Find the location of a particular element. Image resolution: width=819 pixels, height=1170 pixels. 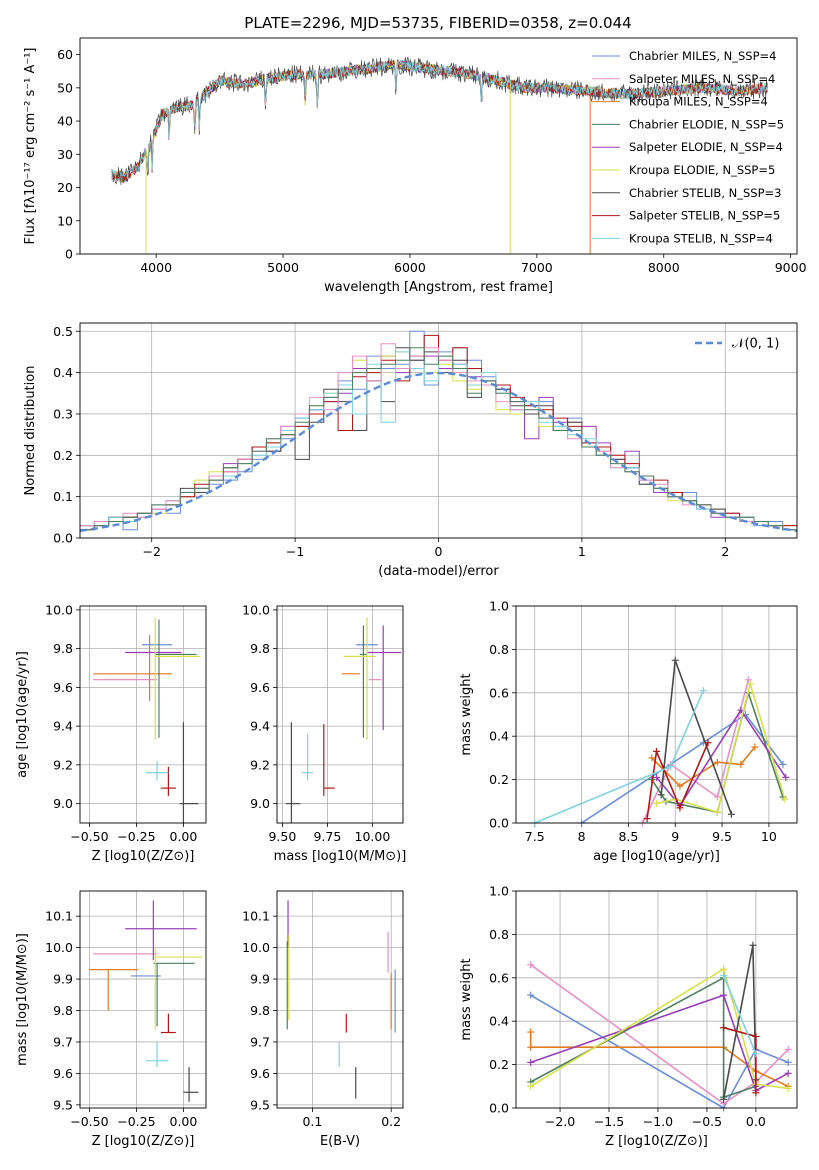

x-tick-label: 1 is located at coordinates (582, 551).